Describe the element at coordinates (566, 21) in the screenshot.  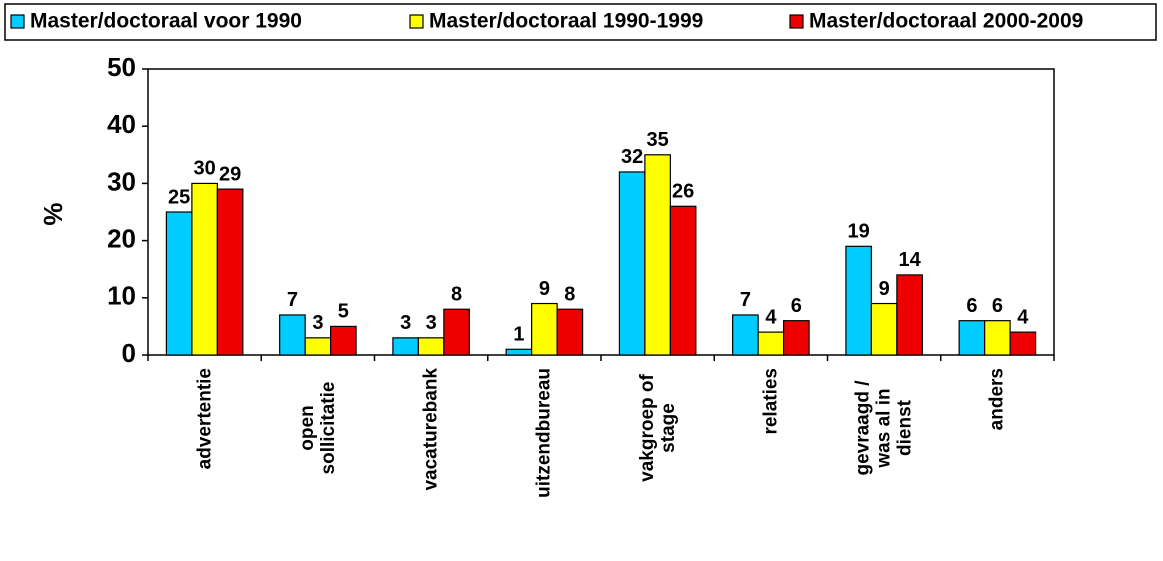
I see `legend-label: Master/doctoraal 1990-1999` at that location.